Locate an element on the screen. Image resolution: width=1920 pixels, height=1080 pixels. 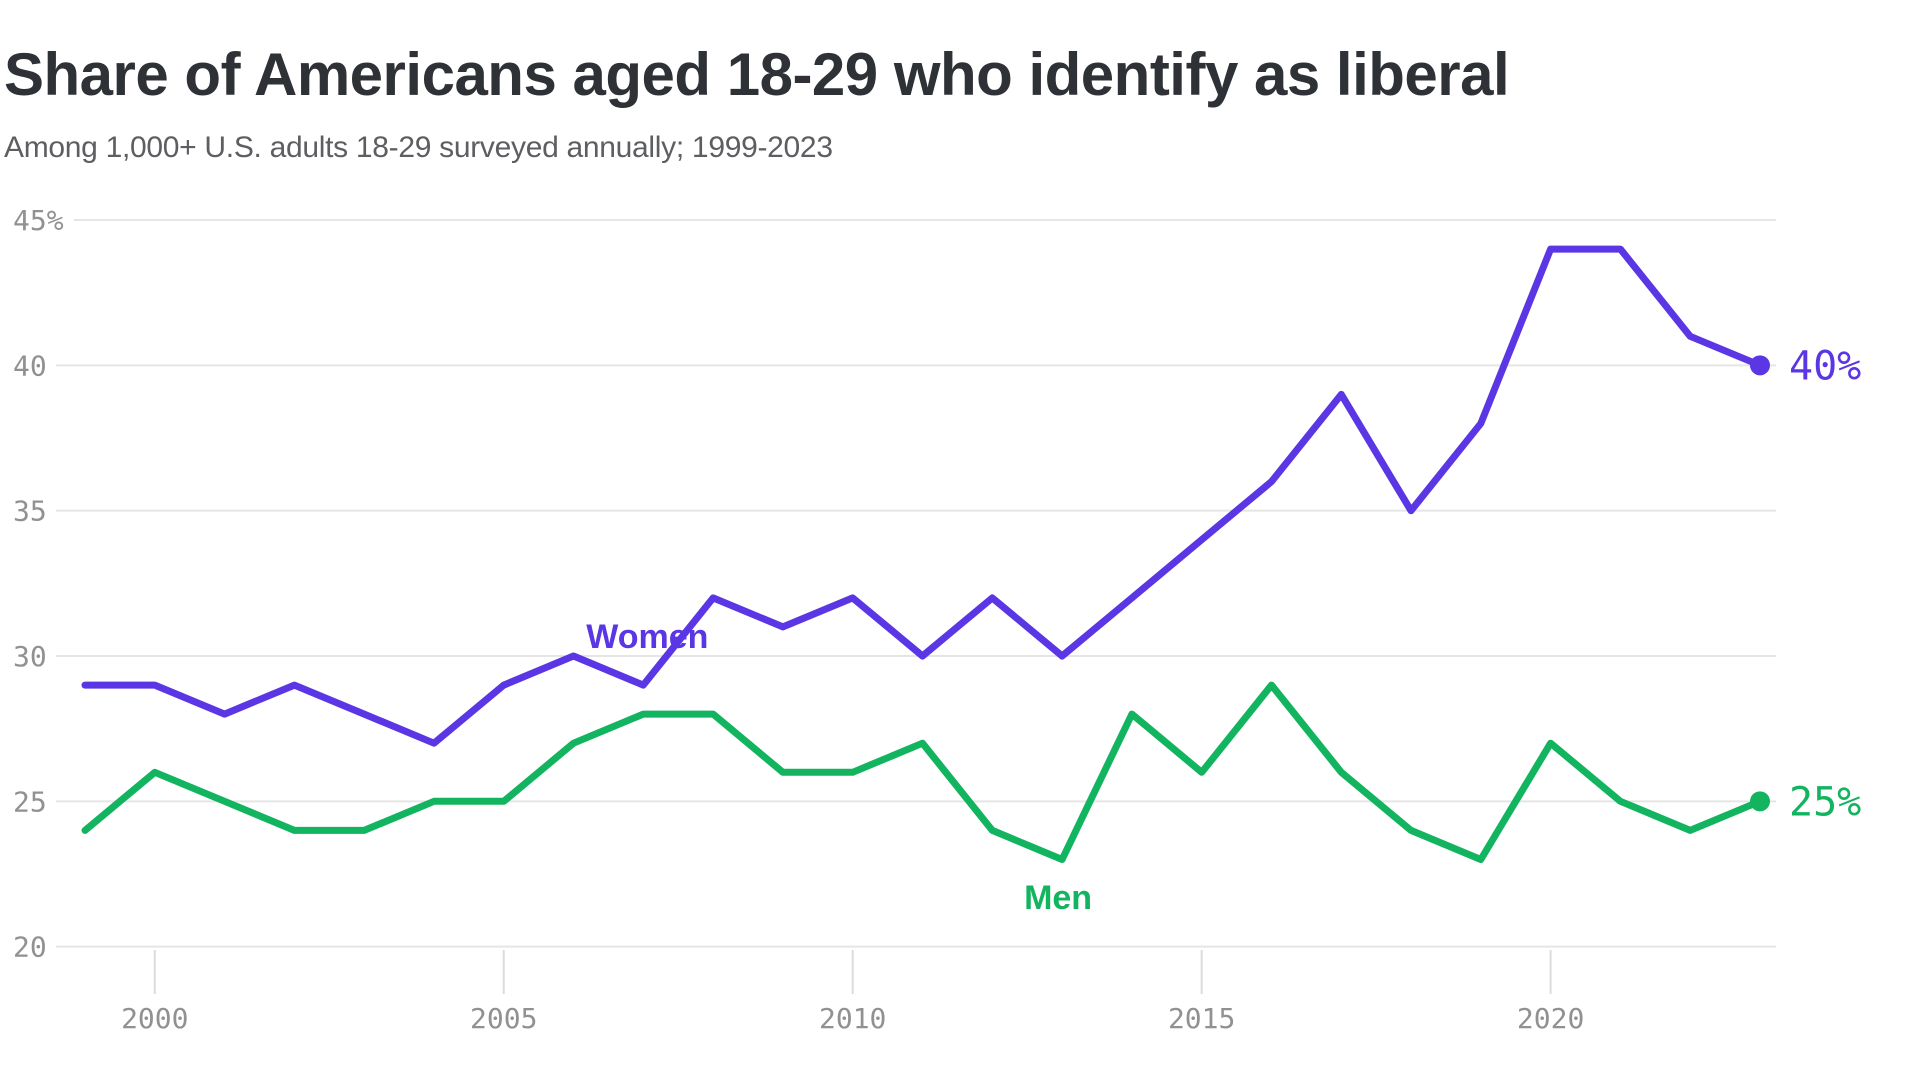
y-tick-label-40: 40 is located at coordinates (30, 365).